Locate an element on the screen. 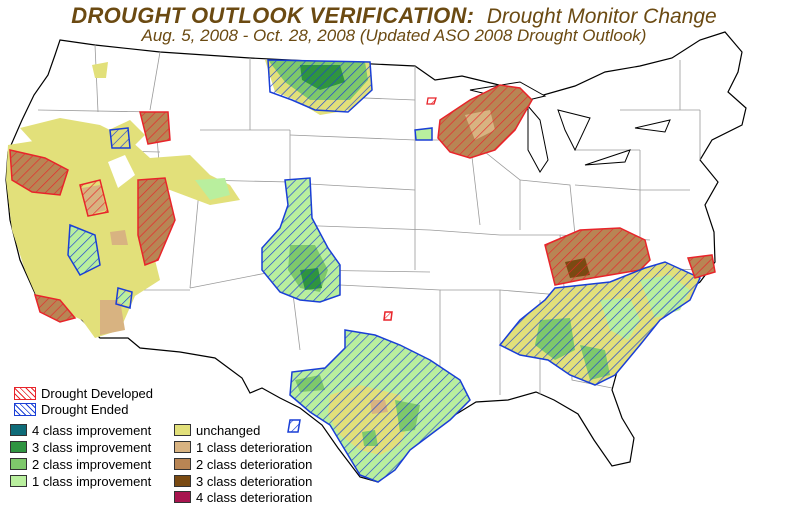 The image size is (788, 505). north-plains-areas is located at coordinates (241, 104).